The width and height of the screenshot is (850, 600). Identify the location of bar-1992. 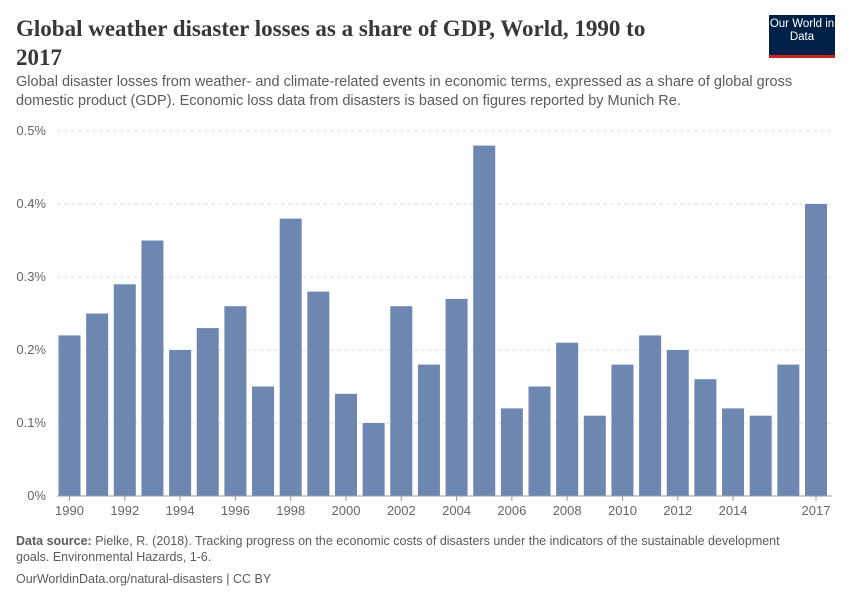
(124, 390).